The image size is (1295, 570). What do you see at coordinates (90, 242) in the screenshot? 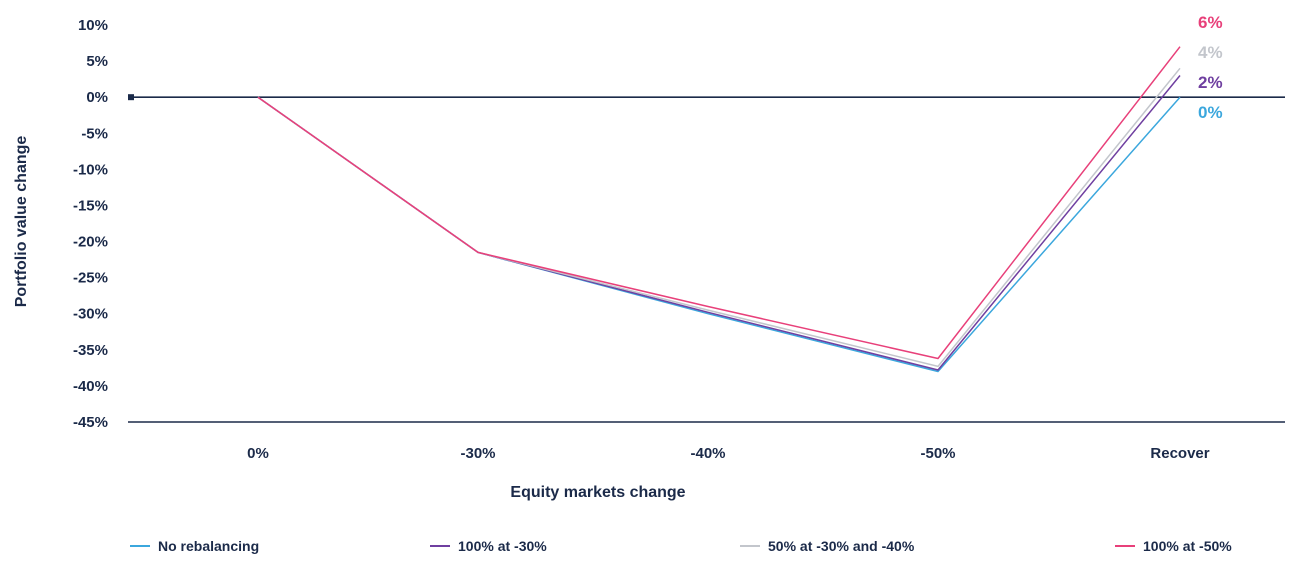
I see `y-tick-label: -20%` at bounding box center [90, 242].